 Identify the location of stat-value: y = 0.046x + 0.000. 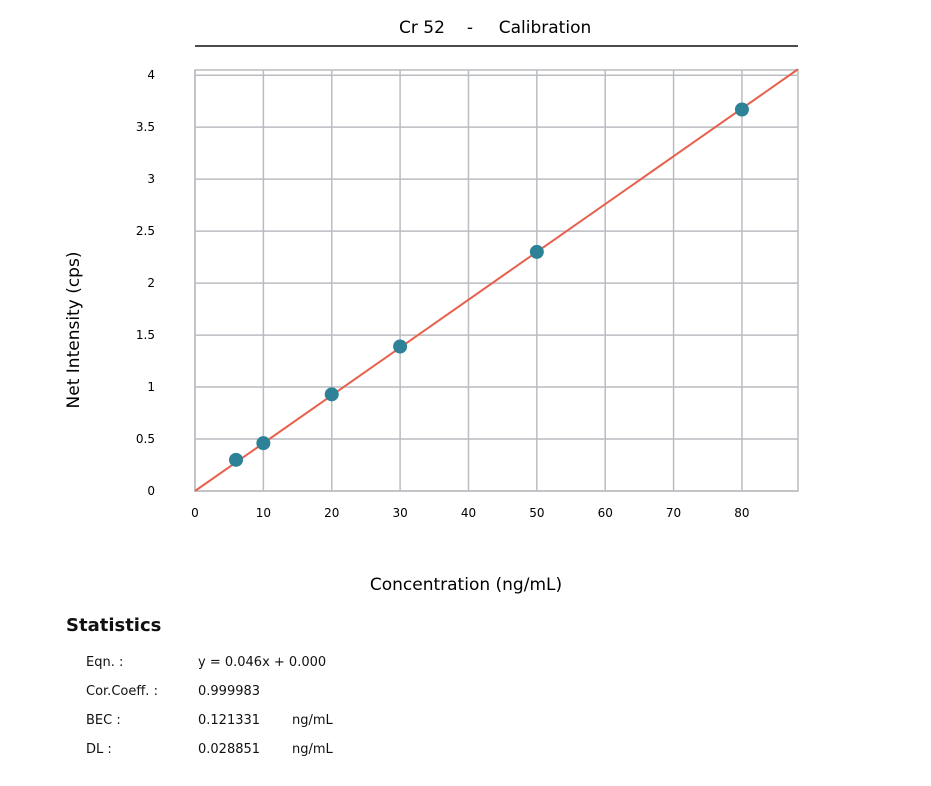
(262, 662).